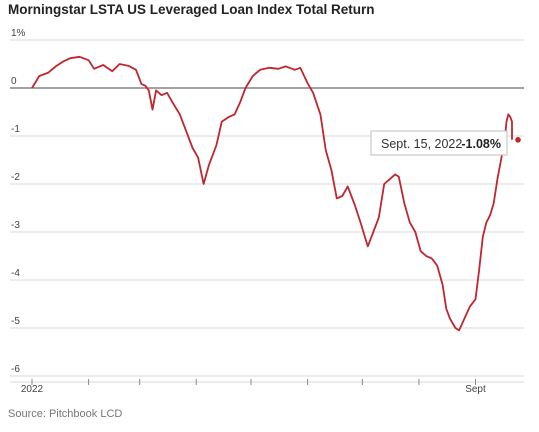  I want to click on chart-source: Source: Pitchbook LCD, so click(65, 414).